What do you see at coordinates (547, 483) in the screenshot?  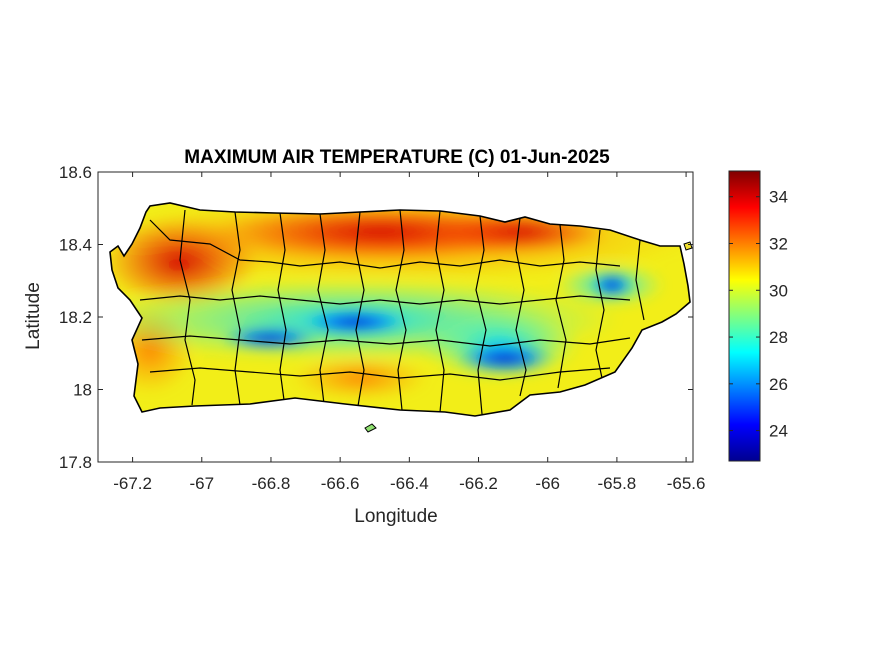 I see `x-tick-label: -66` at bounding box center [547, 483].